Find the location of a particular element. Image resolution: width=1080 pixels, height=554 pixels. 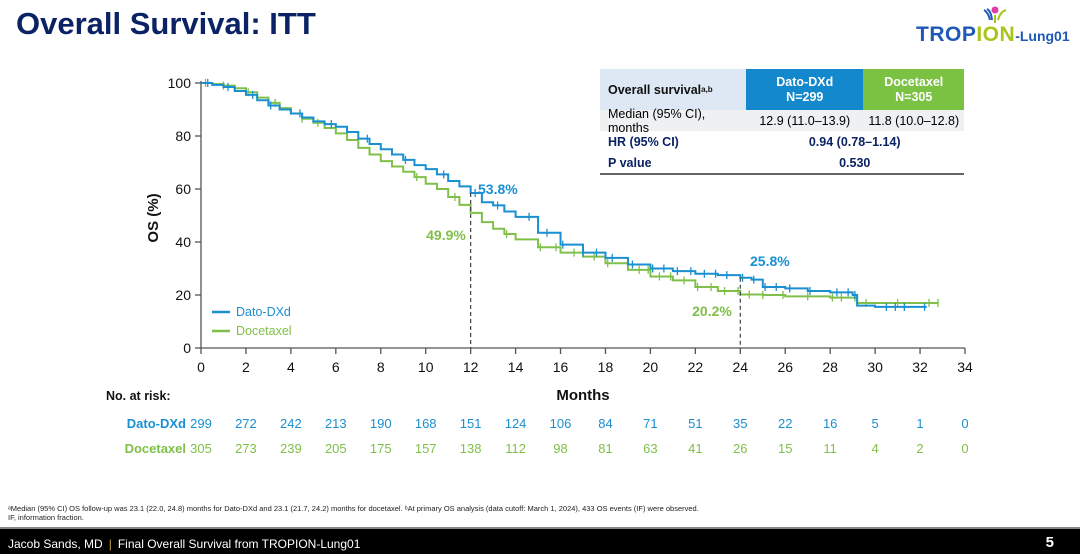

x-tick-label: 14 is located at coordinates (516, 367).